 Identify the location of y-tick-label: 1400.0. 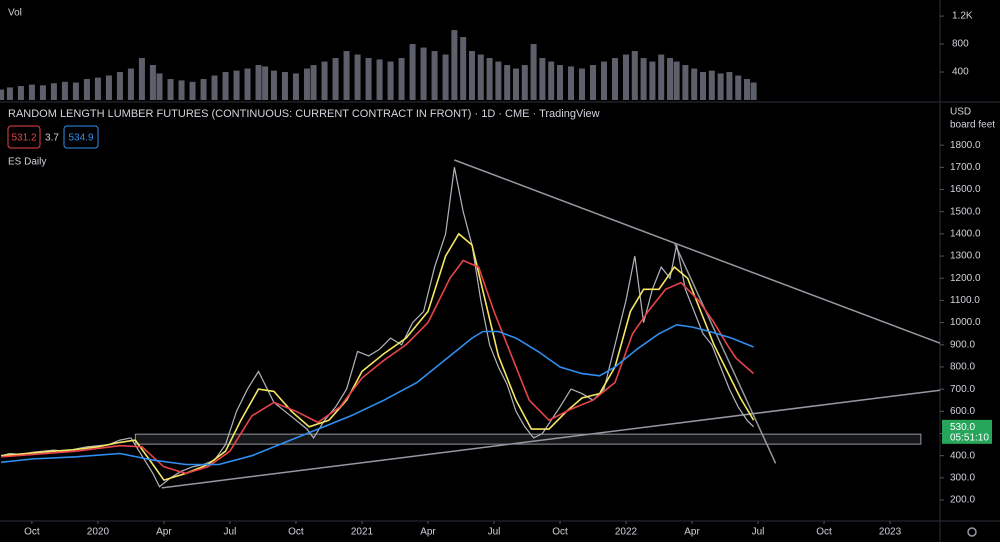
(965, 234).